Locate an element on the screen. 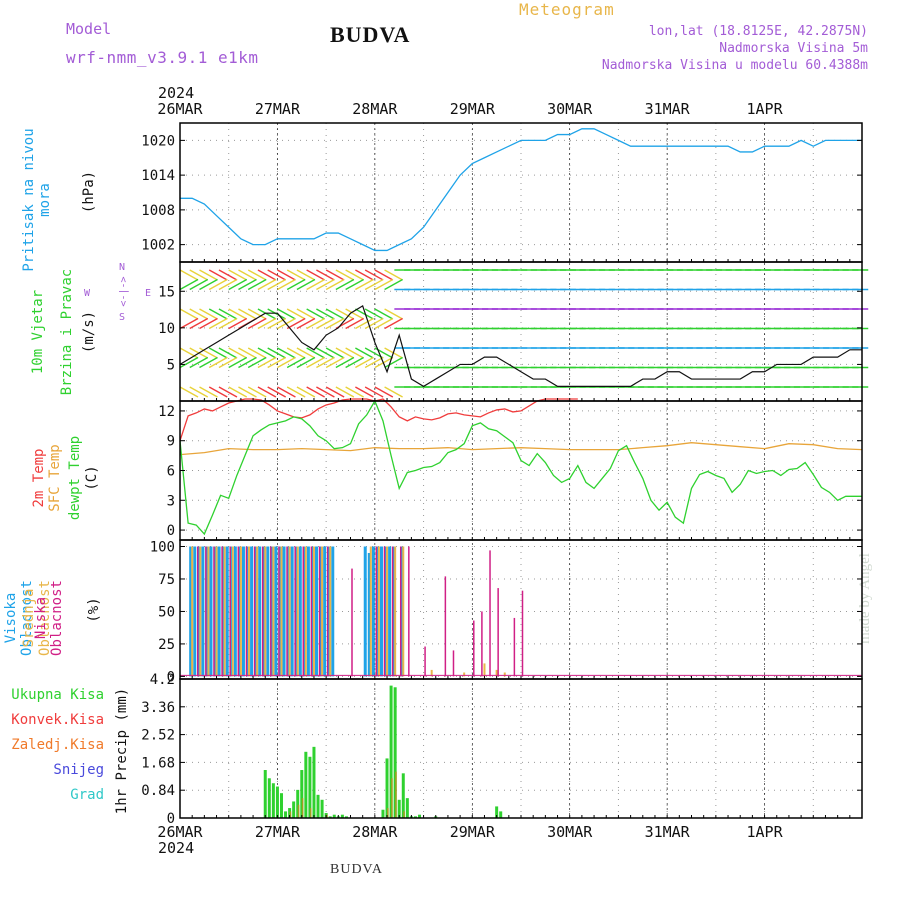 This screenshot has width=900, height=900. compass-w: W is located at coordinates (87, 293).